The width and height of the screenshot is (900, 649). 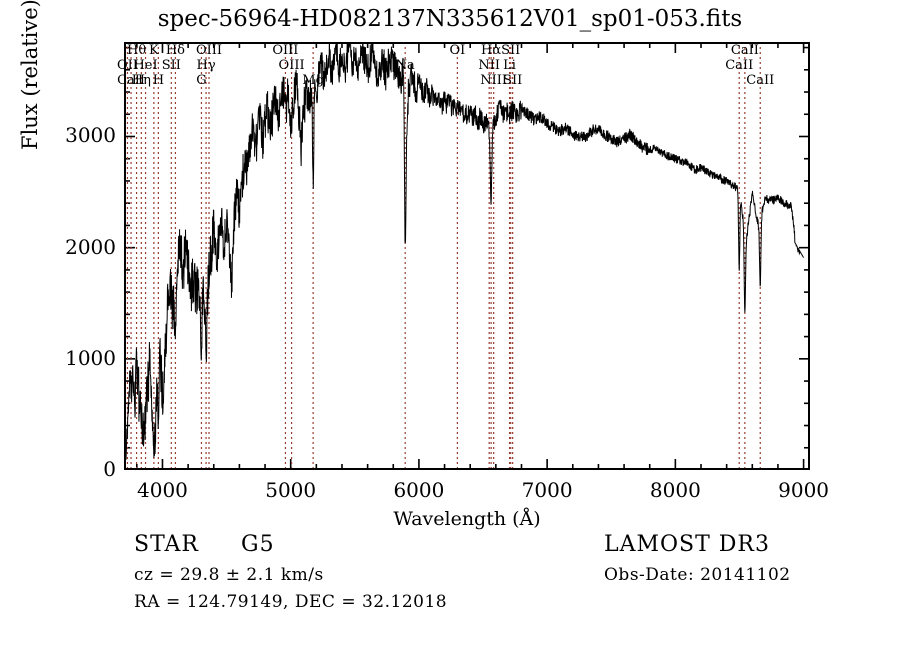 What do you see at coordinates (162, 490) in the screenshot?
I see `x-tick-label: 4000` at bounding box center [162, 490].